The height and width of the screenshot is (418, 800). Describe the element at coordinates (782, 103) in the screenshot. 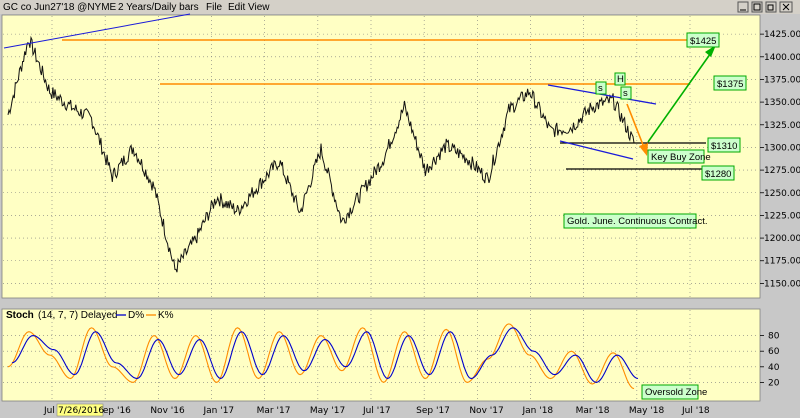

I see `price-ytick-label: 1350.00` at that location.